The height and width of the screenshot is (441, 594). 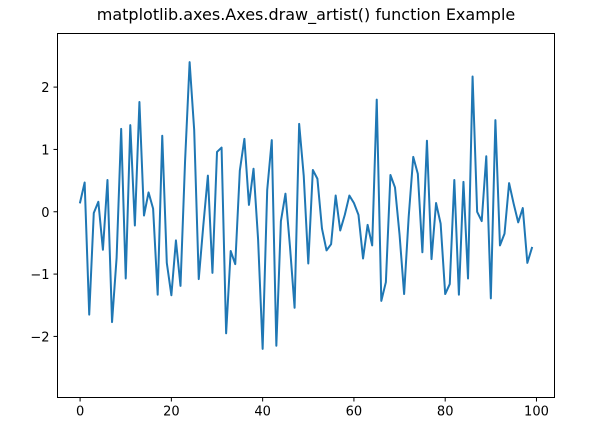 I want to click on y-tick-label: 1, so click(x=45, y=150).